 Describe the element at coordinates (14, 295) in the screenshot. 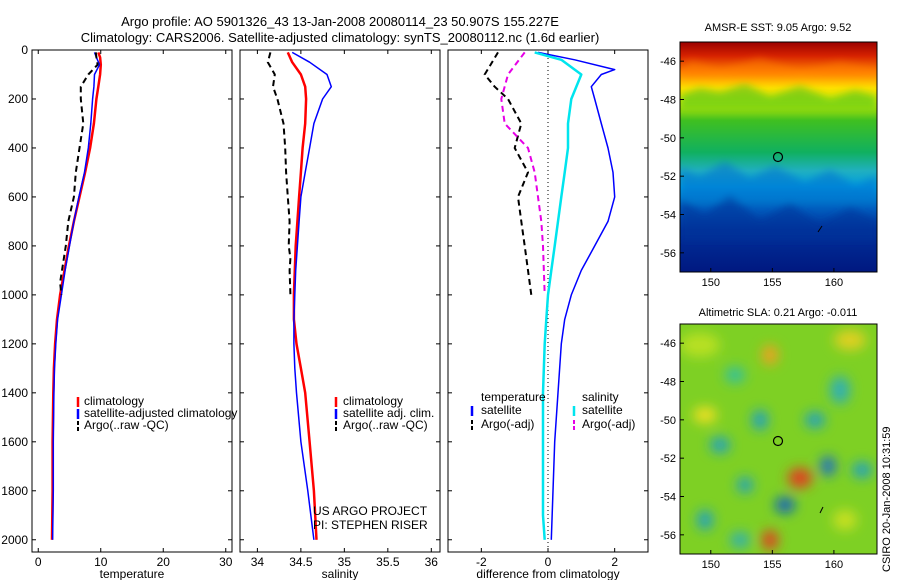

I see `y-tick-label: 1000` at that location.